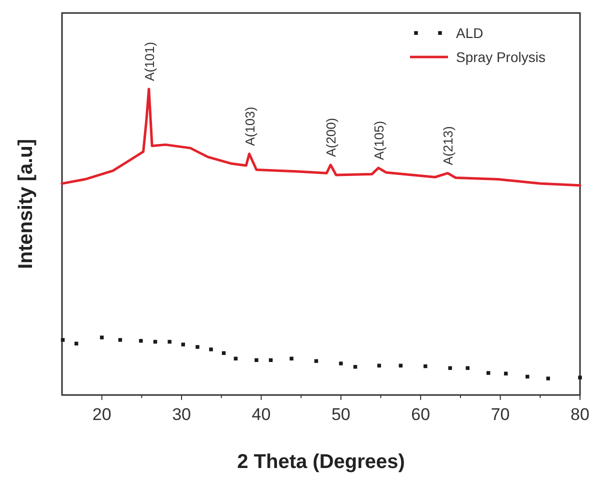  I want to click on x-tick-label: 40, so click(261, 414).